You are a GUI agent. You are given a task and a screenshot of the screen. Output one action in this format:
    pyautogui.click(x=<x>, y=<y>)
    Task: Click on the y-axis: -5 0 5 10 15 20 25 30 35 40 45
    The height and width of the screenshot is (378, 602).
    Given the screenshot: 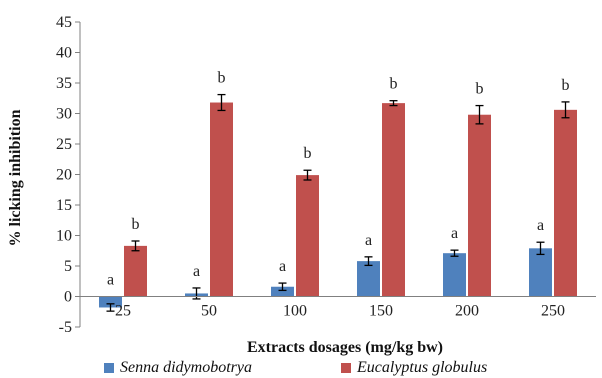 What is the action you would take?
    pyautogui.click(x=68, y=175)
    